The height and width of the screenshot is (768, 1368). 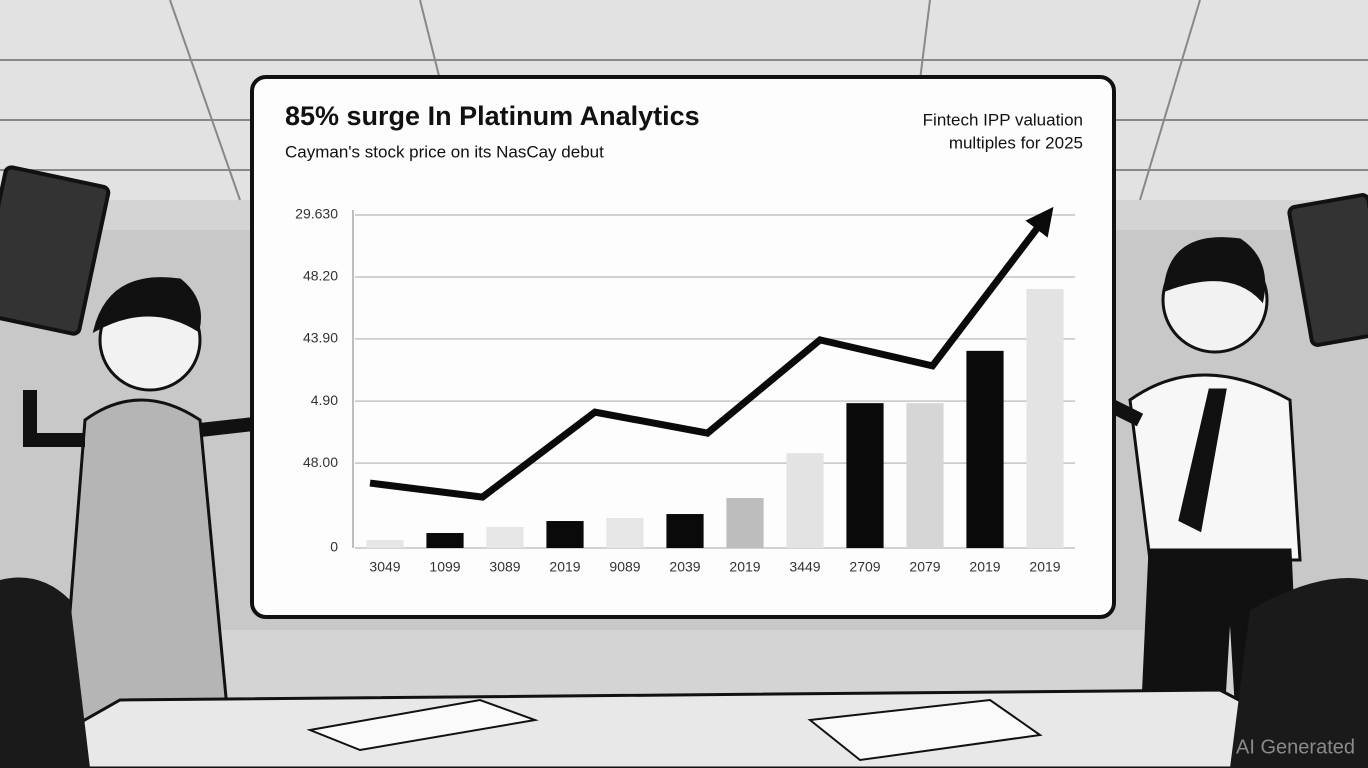 I want to click on monitor-right, so click(x=1327, y=270).